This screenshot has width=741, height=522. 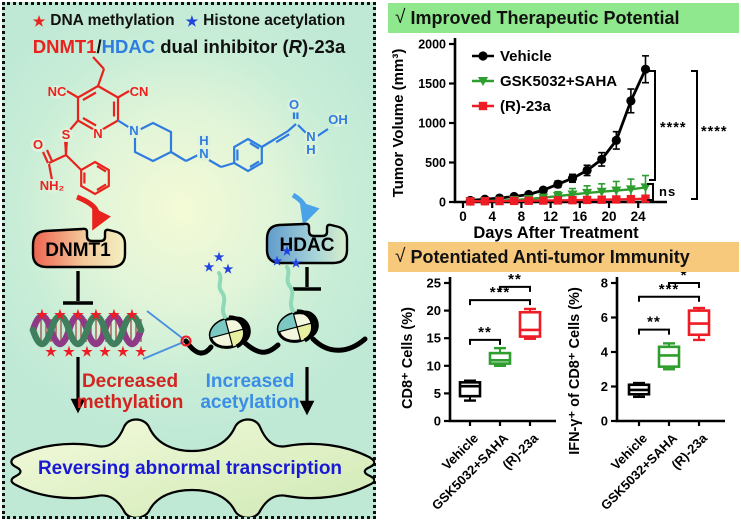 I want to click on svg-text: 2000, so click(x=432, y=45).